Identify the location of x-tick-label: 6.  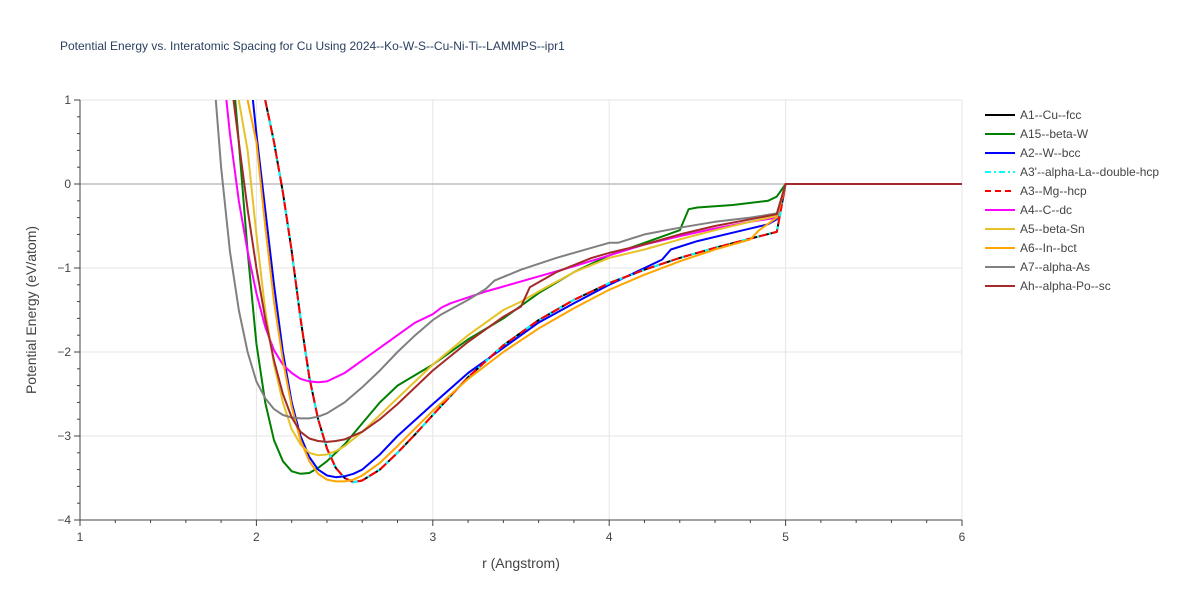
(962, 537).